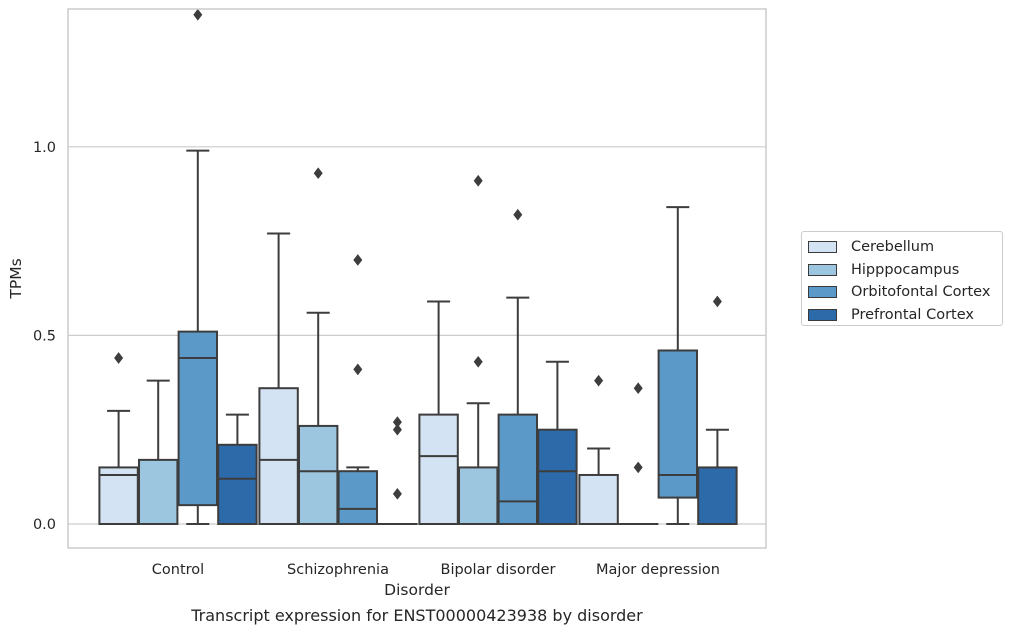 This screenshot has height=634, width=1014. What do you see at coordinates (44, 148) in the screenshot?
I see `y-tick-label: 1.0` at bounding box center [44, 148].